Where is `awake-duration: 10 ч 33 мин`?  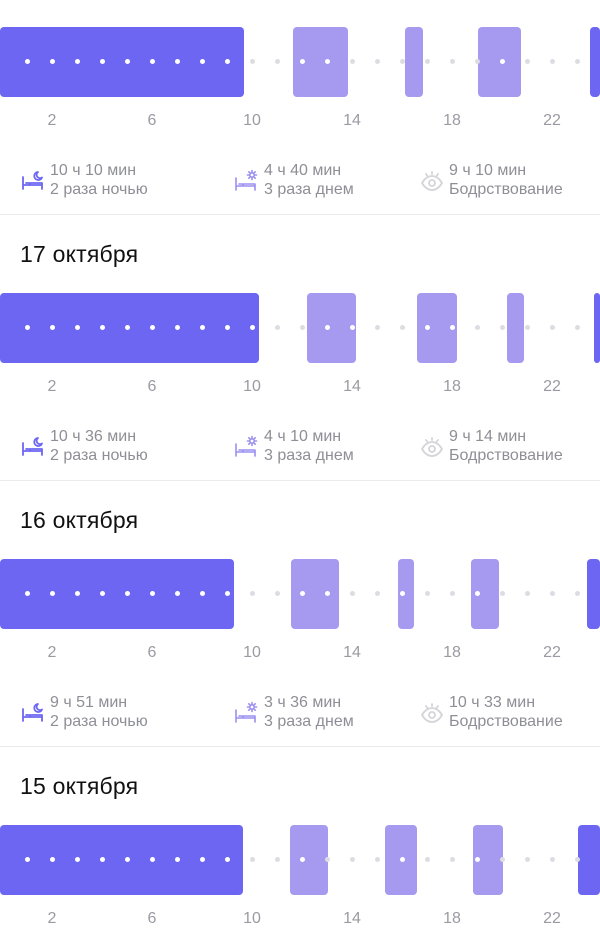 awake-duration: 10 ч 33 мин is located at coordinates (492, 702).